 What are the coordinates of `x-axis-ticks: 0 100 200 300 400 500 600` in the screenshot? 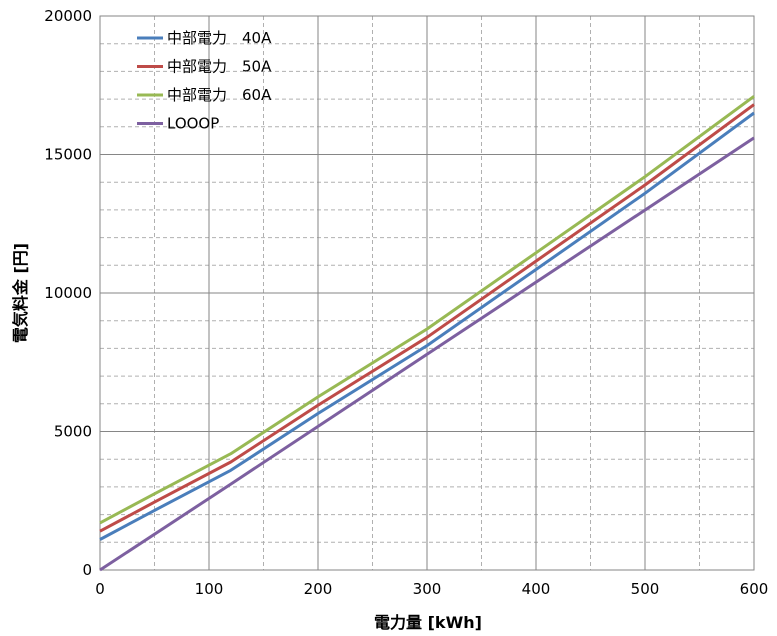 It's located at (431, 589).